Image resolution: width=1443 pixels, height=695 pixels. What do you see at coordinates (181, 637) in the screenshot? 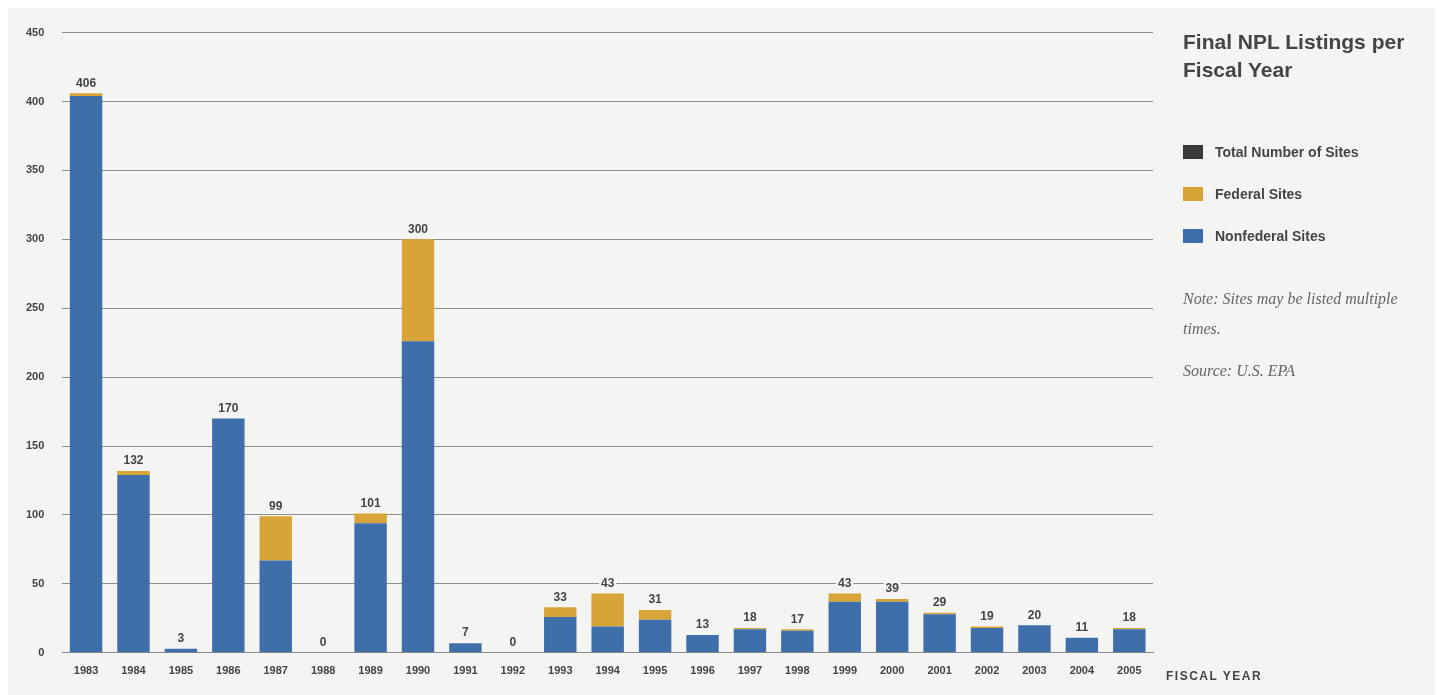
I see `total-label: 3` at bounding box center [181, 637].